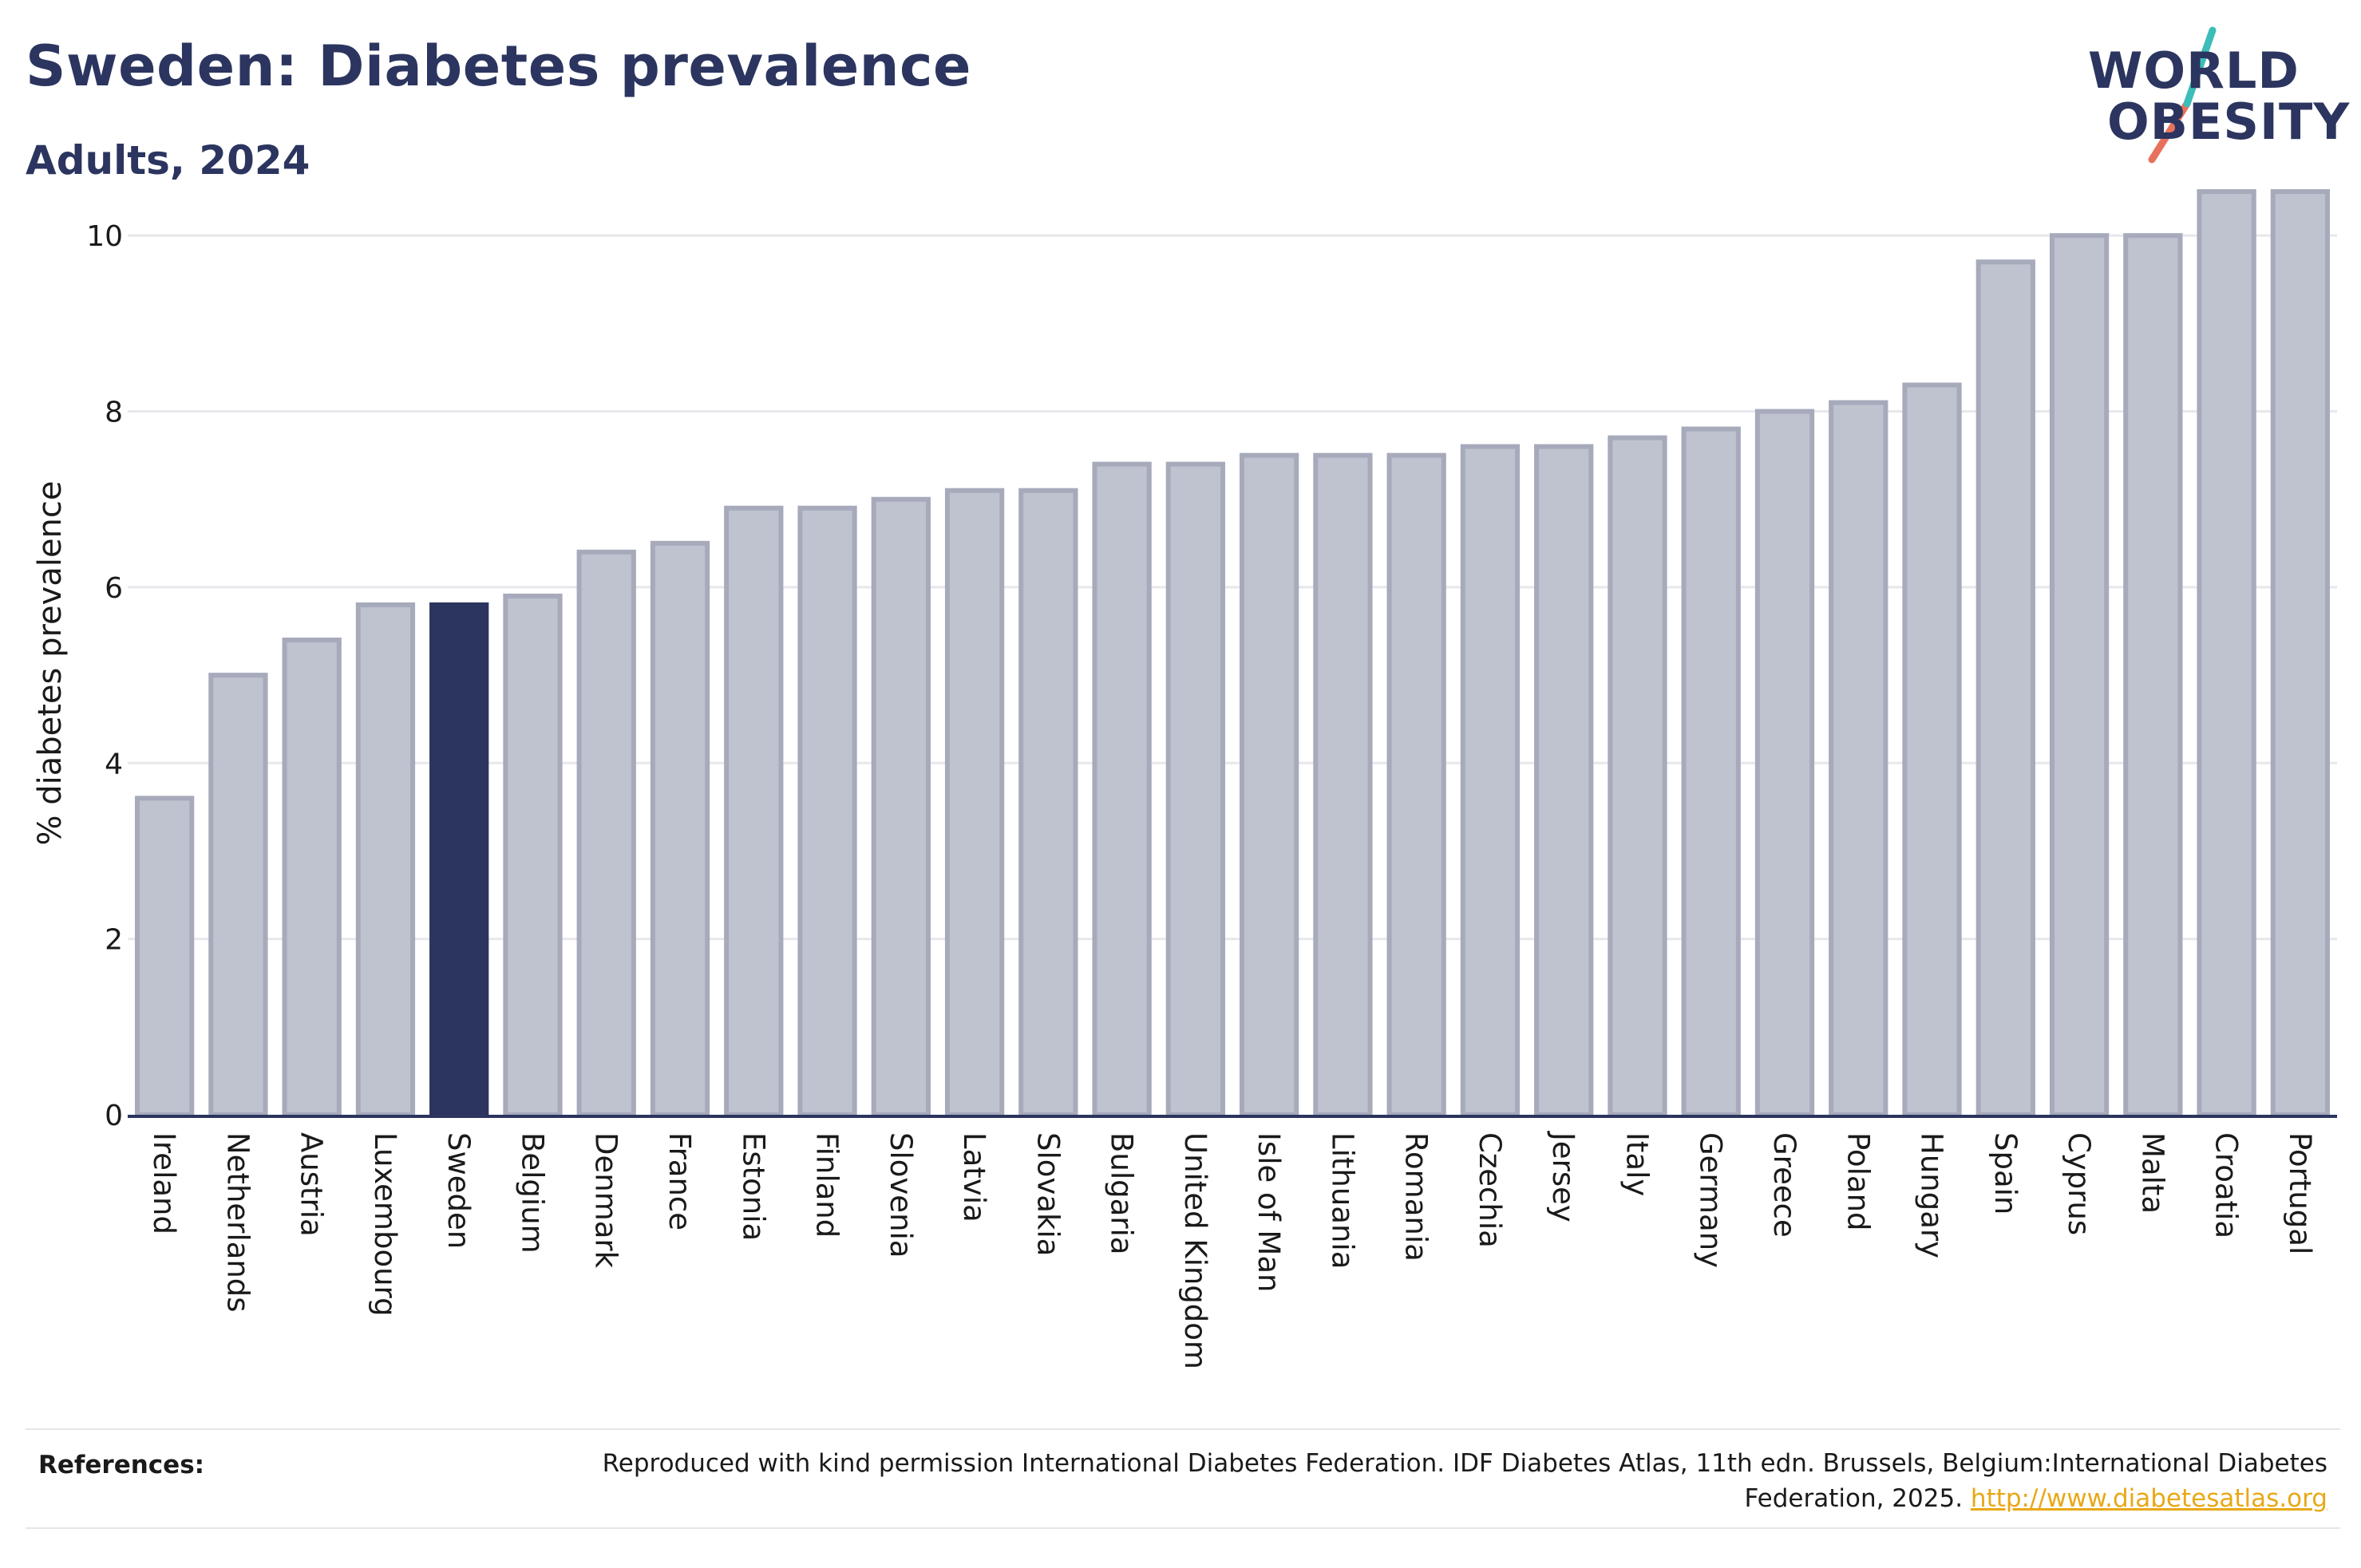  What do you see at coordinates (1490, 780) in the screenshot?
I see `bar-czechia` at bounding box center [1490, 780].